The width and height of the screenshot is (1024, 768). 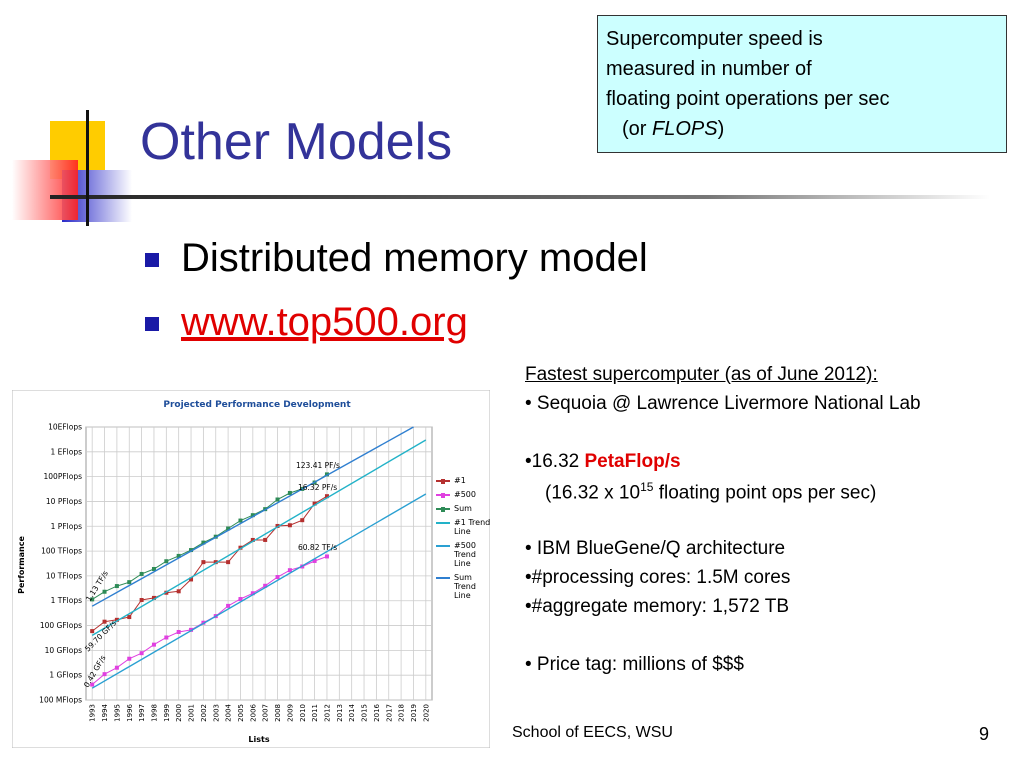 What do you see at coordinates (365, 713) in the screenshot?
I see `x-tick-label: 2015` at bounding box center [365, 713].